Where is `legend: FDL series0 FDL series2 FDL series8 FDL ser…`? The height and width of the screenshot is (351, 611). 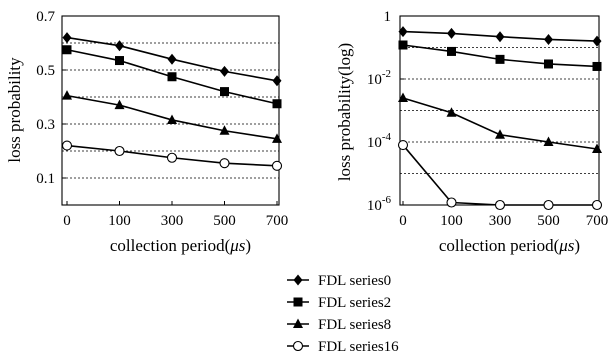
legend: FDL series0 FDL series2 FDL series8 FDL ser… is located at coordinates (343, 312).